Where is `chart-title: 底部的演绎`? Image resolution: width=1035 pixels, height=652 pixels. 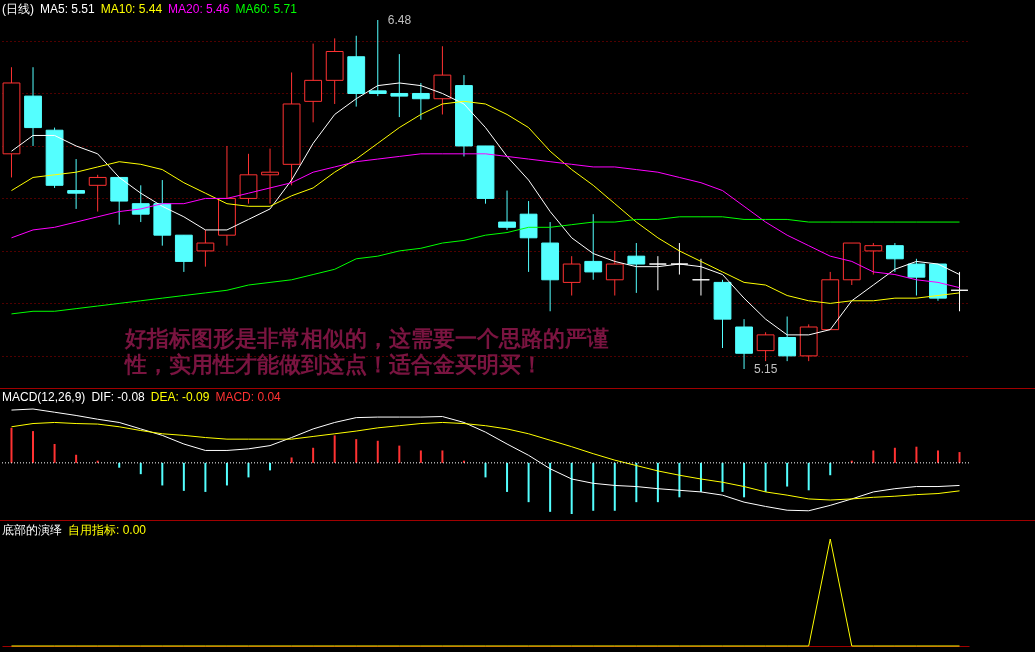 chart-title: 底部的演绎 is located at coordinates (32, 530).